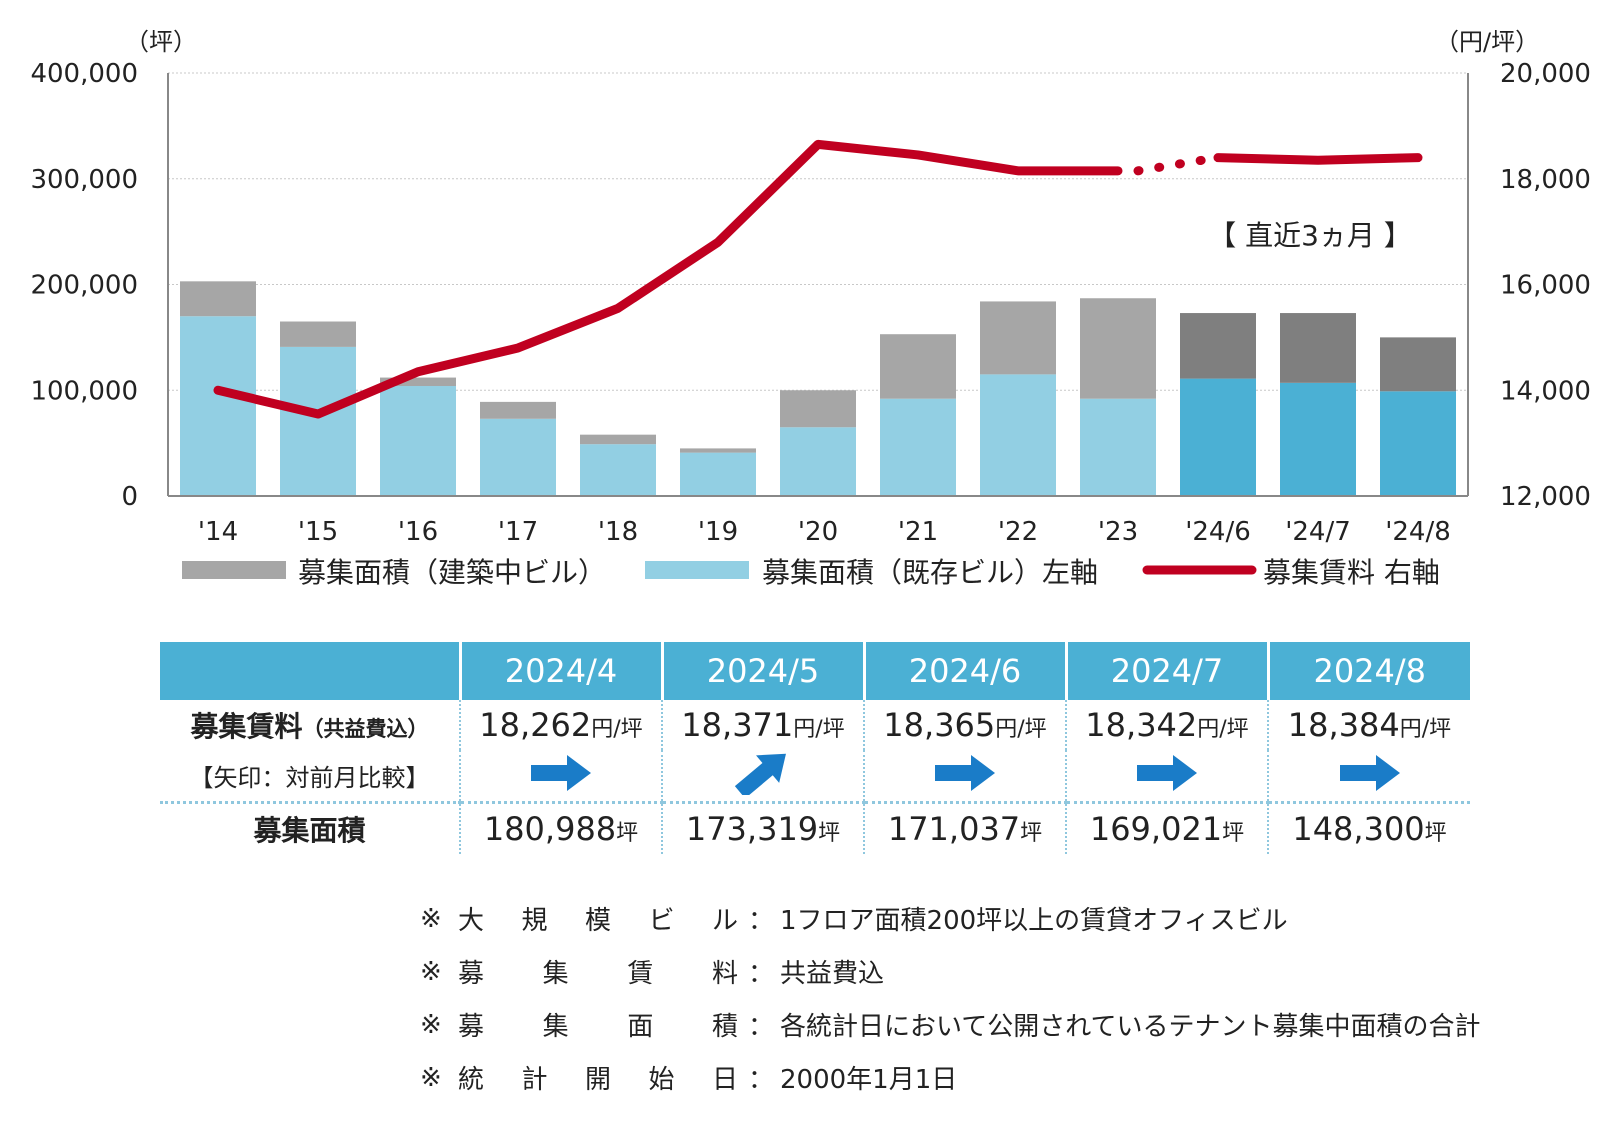  Describe the element at coordinates (309, 777) in the screenshot. I see `arrow-legend-label: 【矢印：対前月比較】` at that location.